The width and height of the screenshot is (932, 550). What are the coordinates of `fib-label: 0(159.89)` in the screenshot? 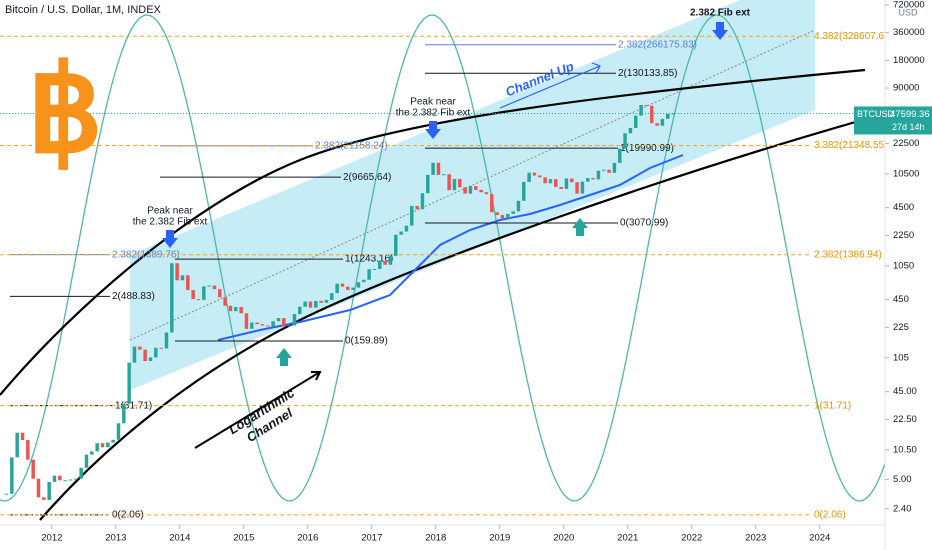 It's located at (366, 341).